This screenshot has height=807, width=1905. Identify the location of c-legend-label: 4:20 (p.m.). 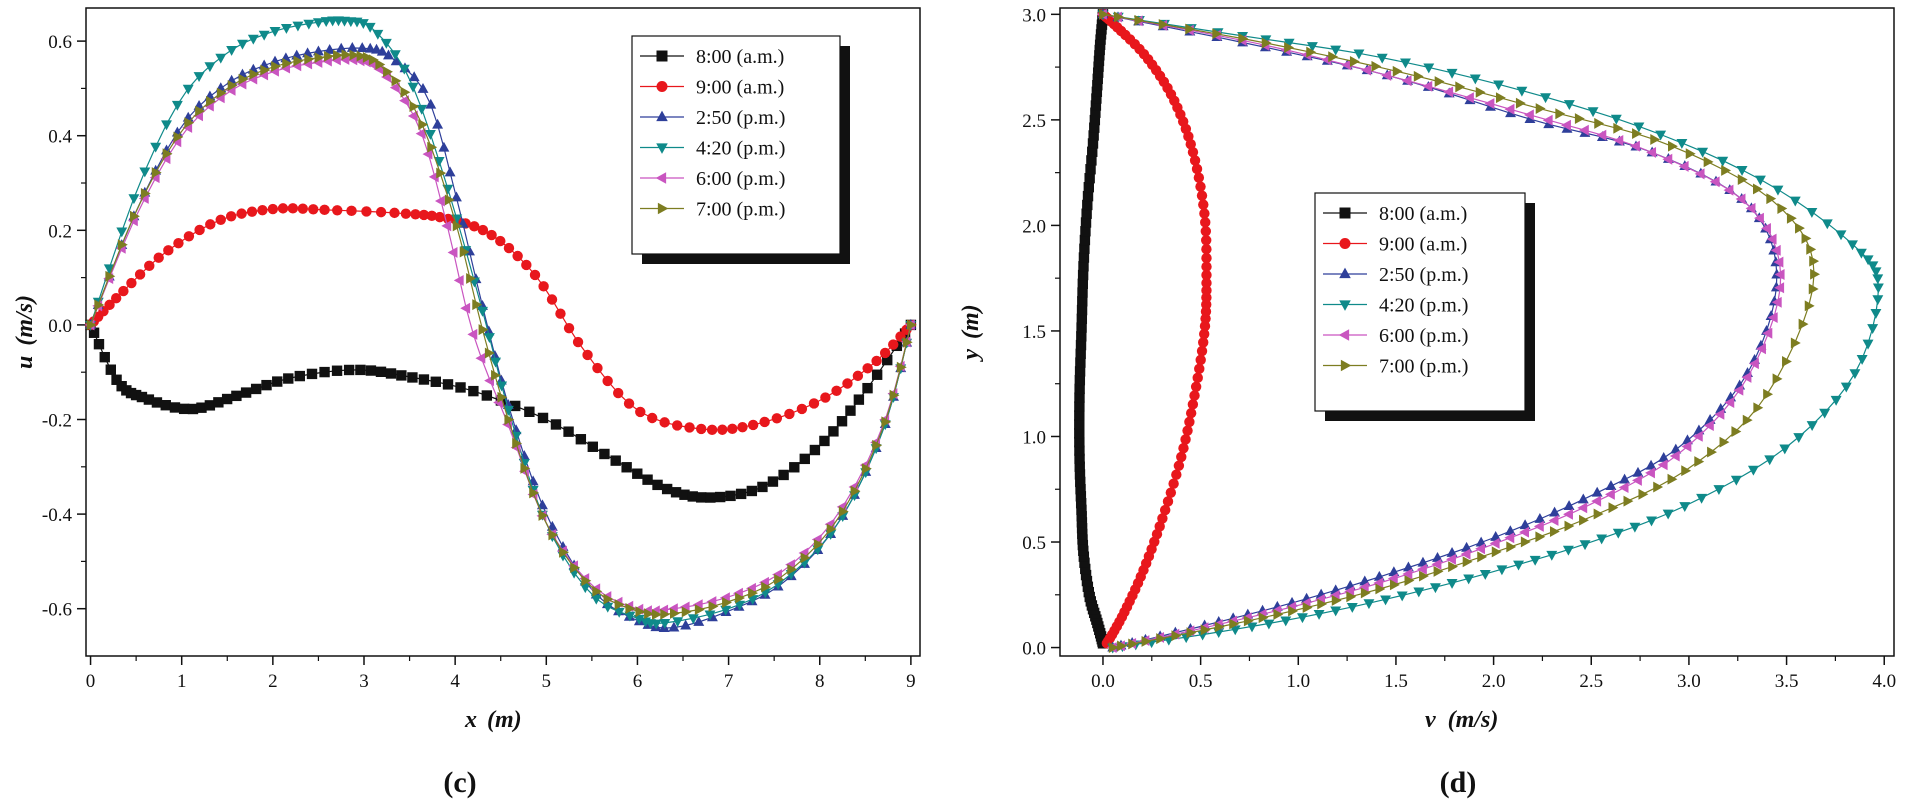
(740, 149).